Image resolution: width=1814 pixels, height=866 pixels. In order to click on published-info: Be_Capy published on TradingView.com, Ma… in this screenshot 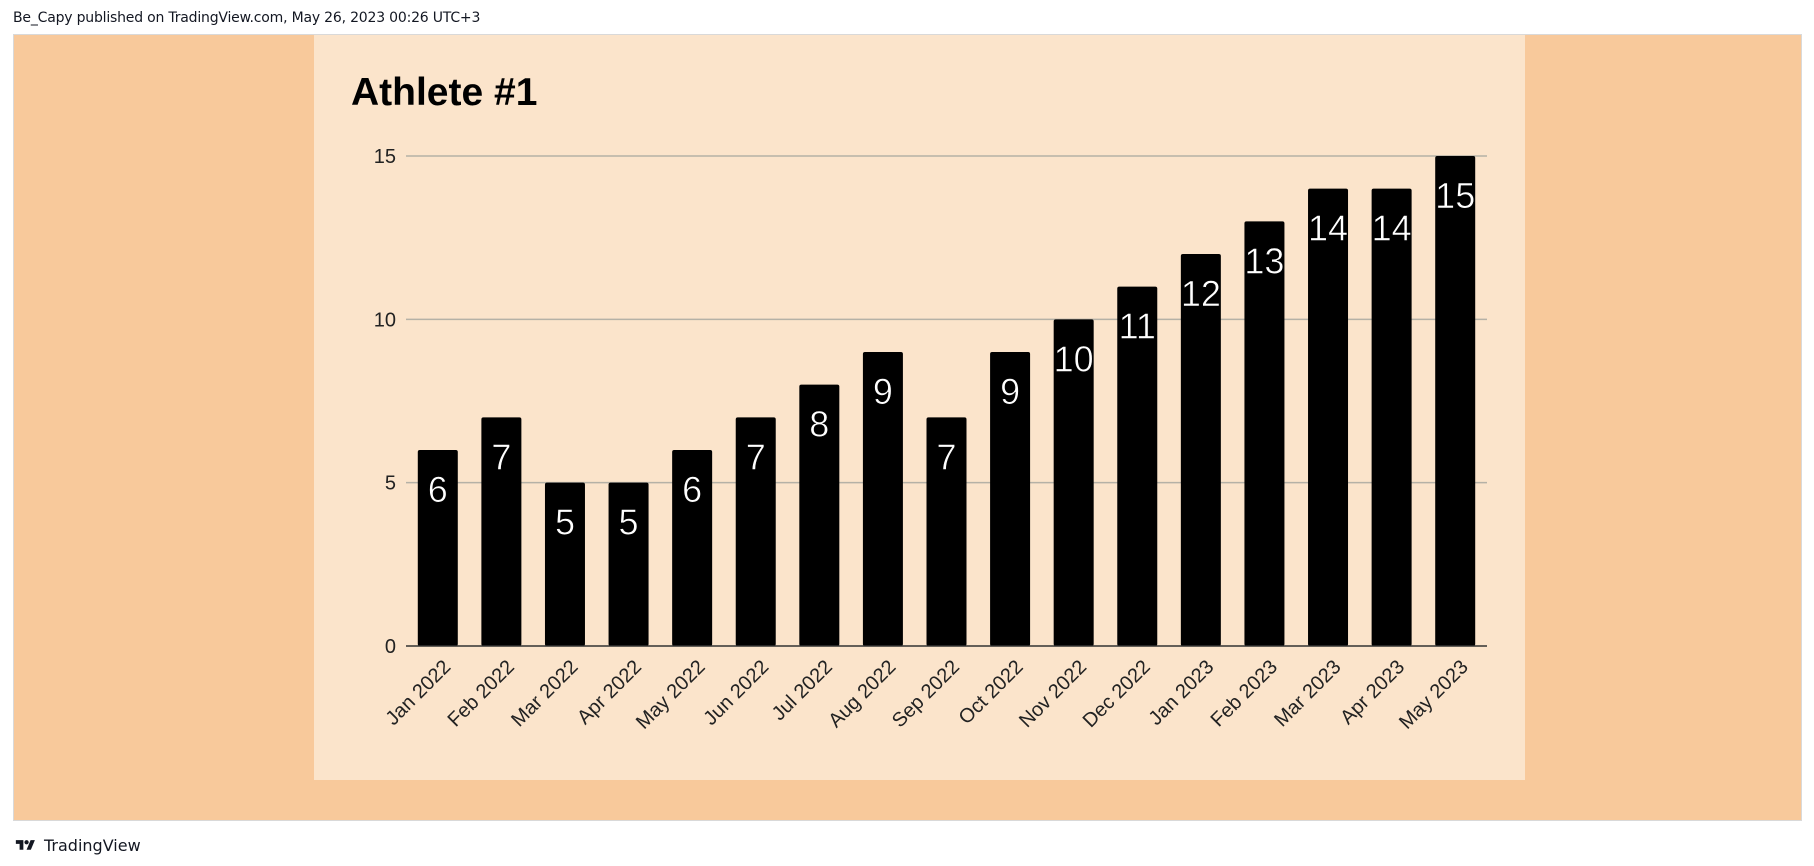, I will do `click(247, 18)`.